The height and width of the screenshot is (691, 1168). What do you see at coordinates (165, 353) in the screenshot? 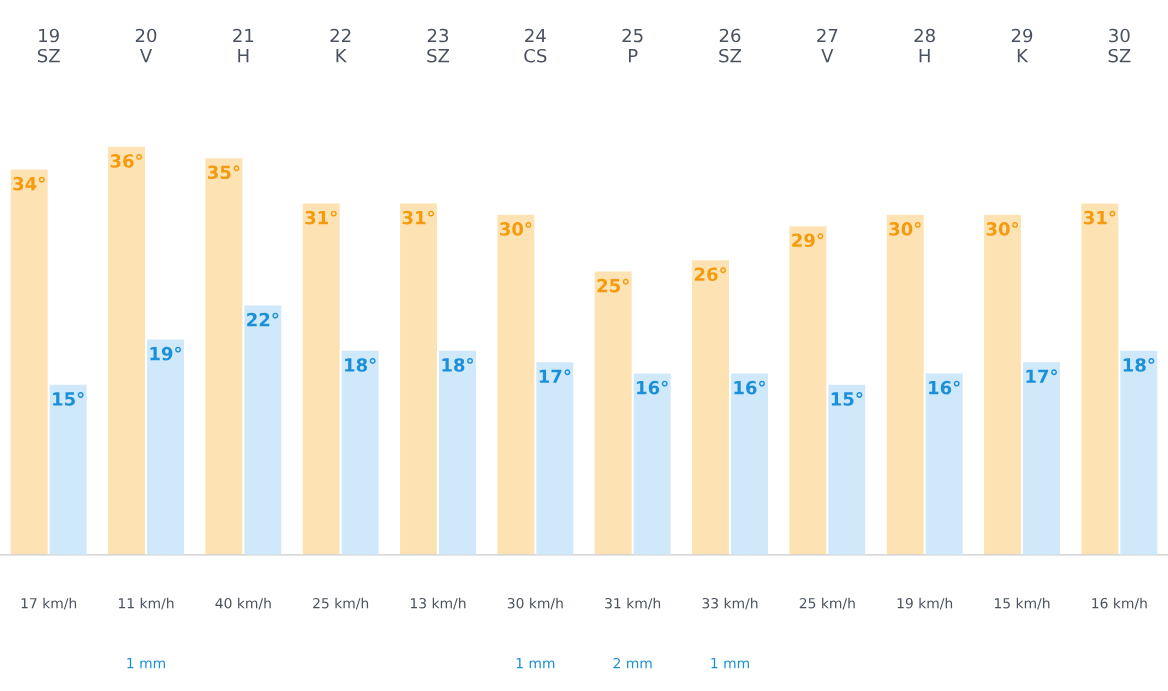
I see `data-label: 19°` at bounding box center [165, 353].